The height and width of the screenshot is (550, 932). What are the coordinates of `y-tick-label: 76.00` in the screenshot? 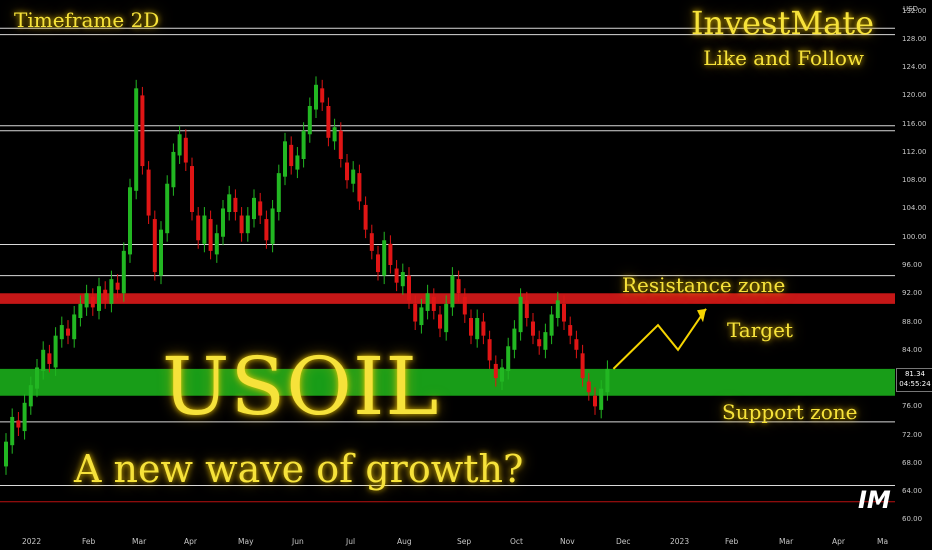 It's located at (912, 406).